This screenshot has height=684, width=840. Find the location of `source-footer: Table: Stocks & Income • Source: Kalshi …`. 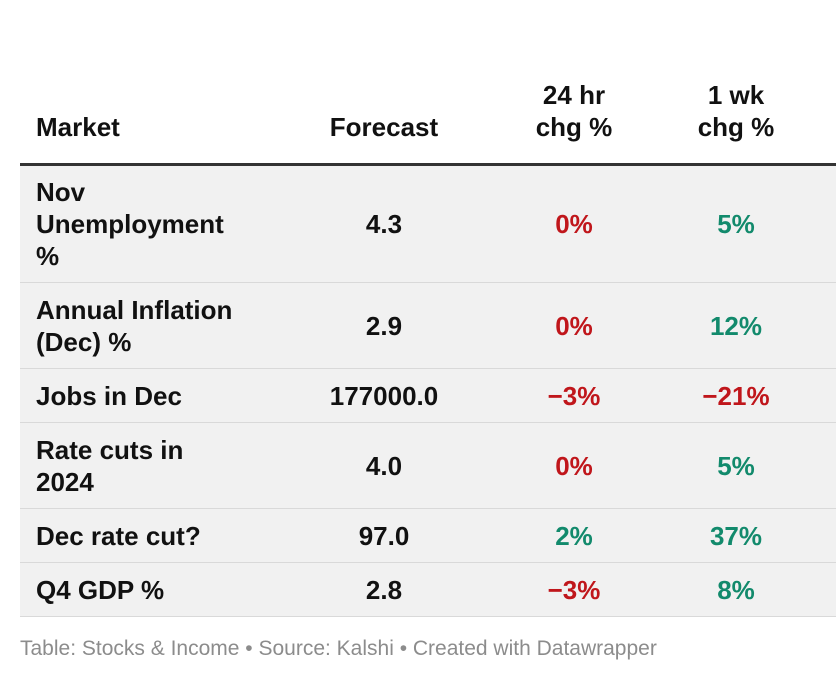

source-footer: Table: Stocks & Income • Source: Kalshi … is located at coordinates (338, 648).